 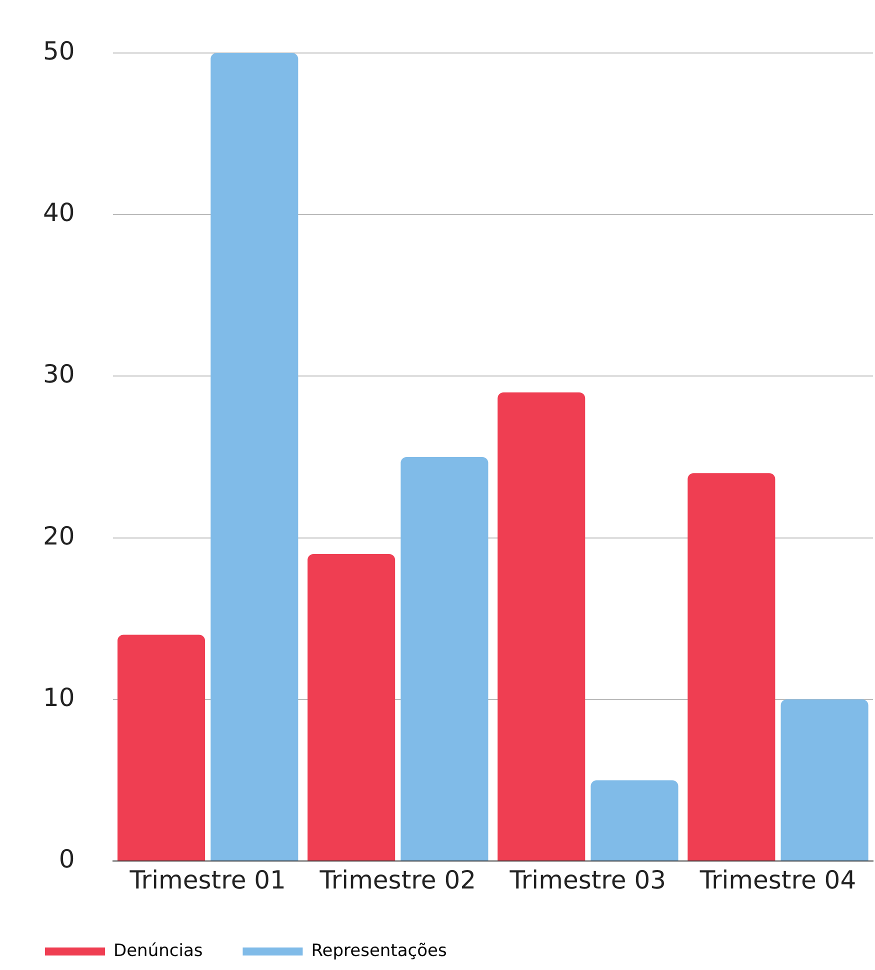 What do you see at coordinates (59, 535) in the screenshot?
I see `y-tick-label: 20` at bounding box center [59, 535].